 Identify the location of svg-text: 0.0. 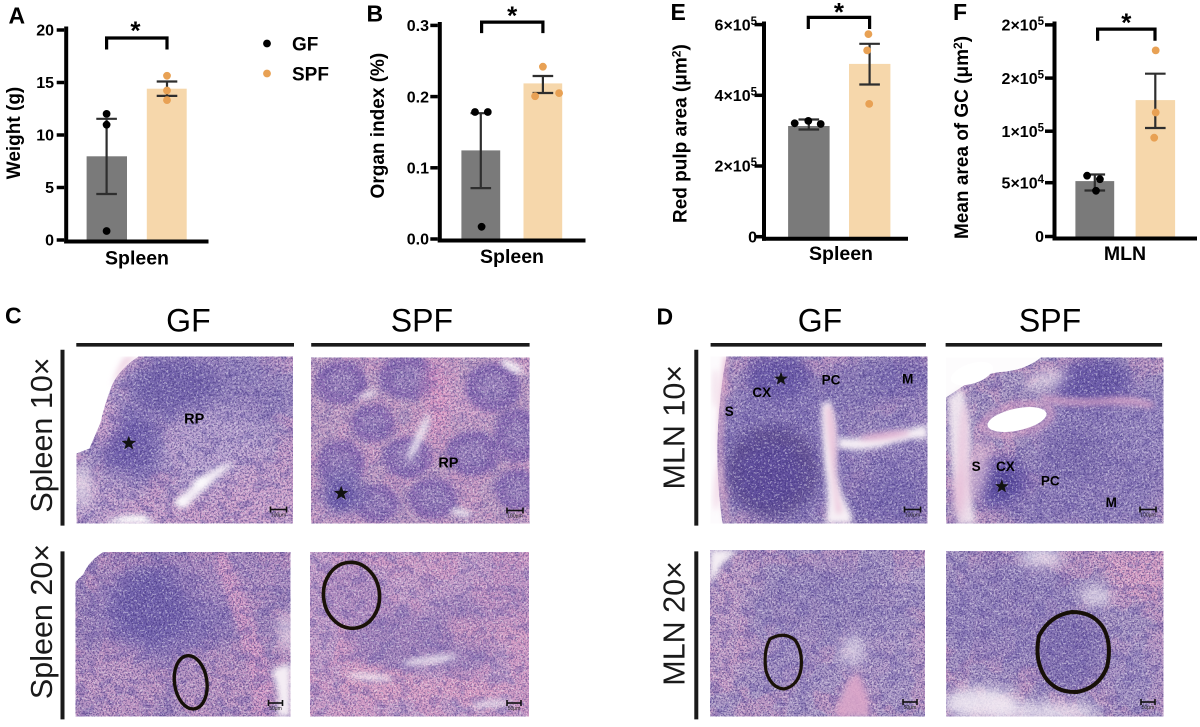
(418, 240).